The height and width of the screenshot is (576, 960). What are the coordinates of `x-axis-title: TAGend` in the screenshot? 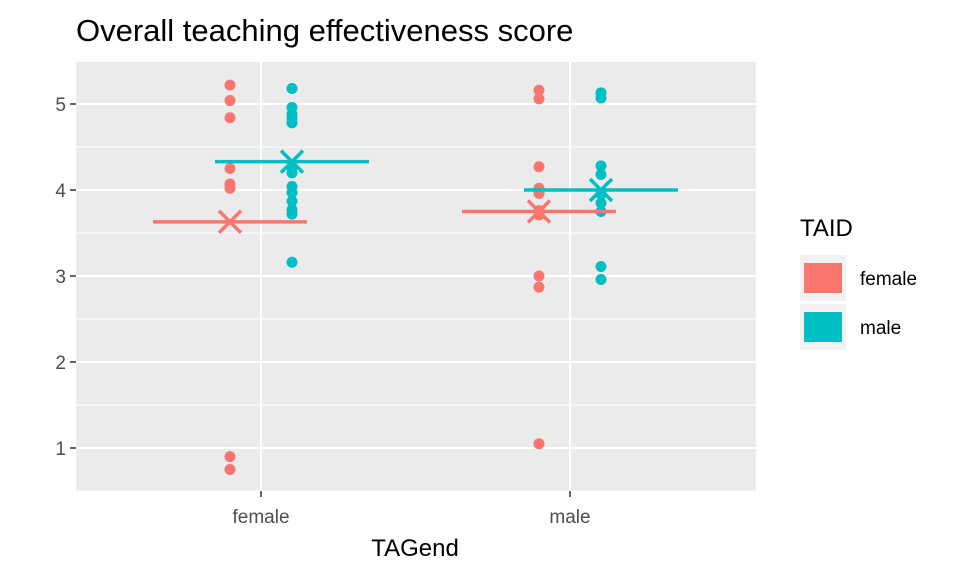 It's located at (415, 548).